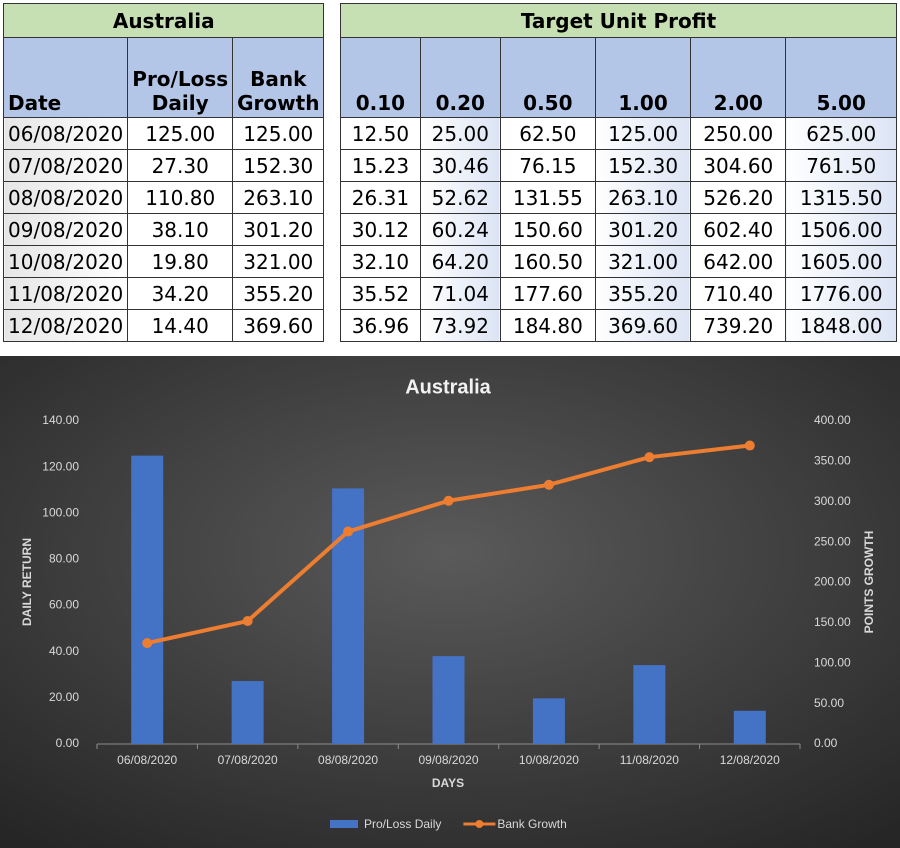  I want to click on x-tick-label: 07/08/2020, so click(248, 760).